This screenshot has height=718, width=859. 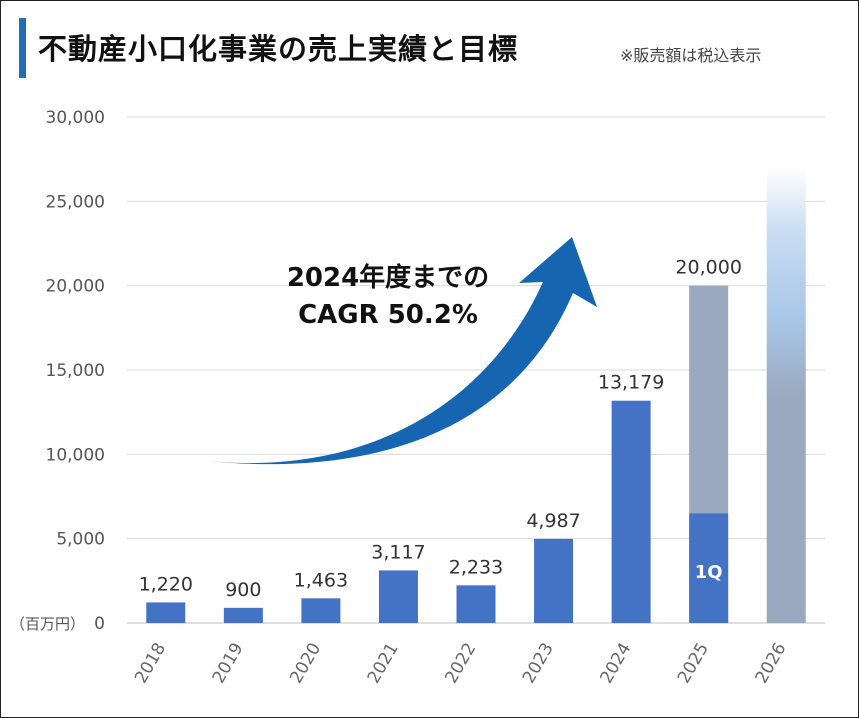 What do you see at coordinates (460, 663) in the screenshot?
I see `x-tick-label: 2022` at bounding box center [460, 663].